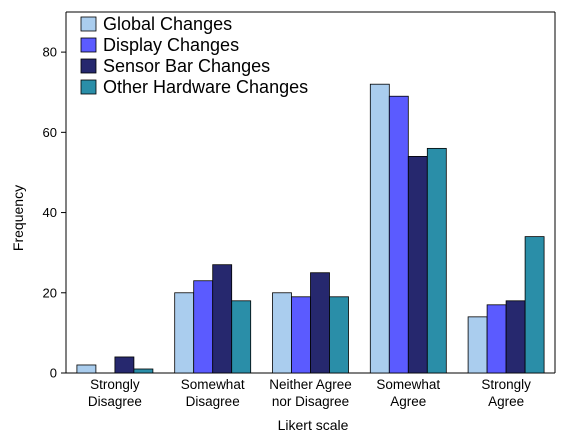 This screenshot has height=435, width=563. I want to click on y-axis-title: Frequency, so click(18, 218).